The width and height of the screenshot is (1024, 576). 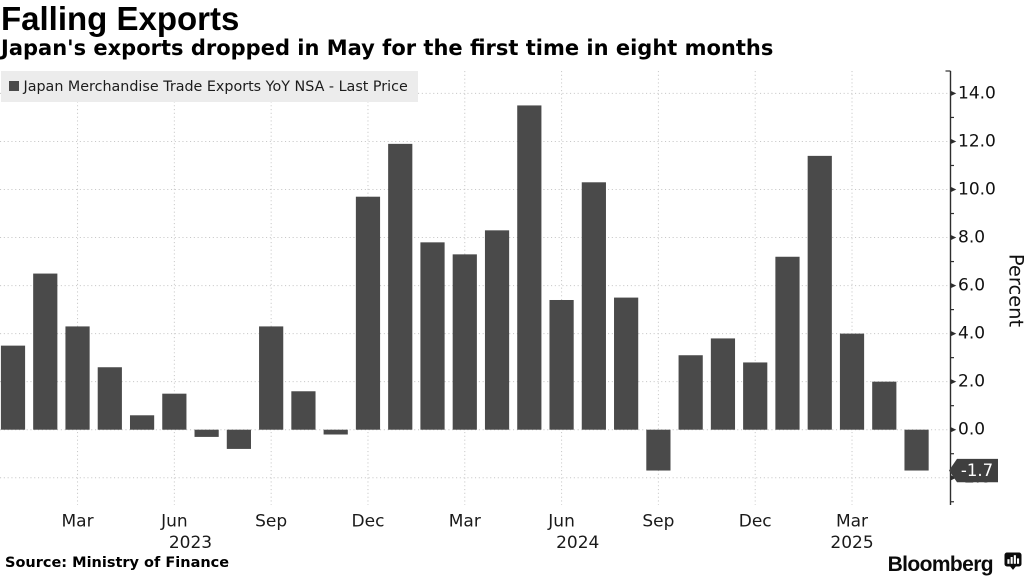 I want to click on bar-2024-jul, so click(x=593, y=306).